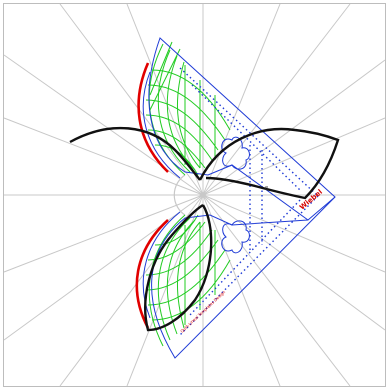 The height and width of the screenshot is (390, 389). Describe the element at coordinates (235, 153) in the screenshot. I see `puzzle-notch-upper` at that location.